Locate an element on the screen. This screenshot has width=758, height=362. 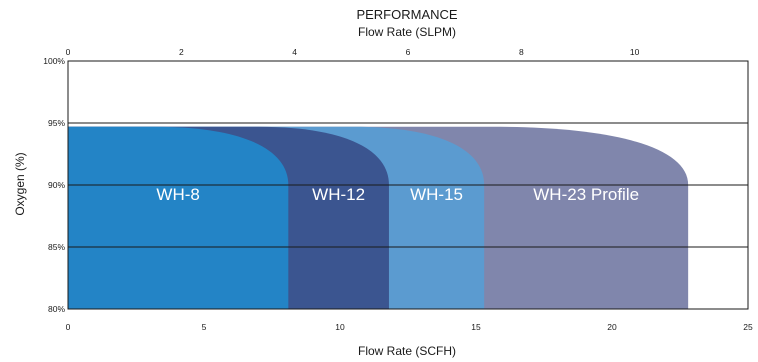
top-tick-6: 6 is located at coordinates (408, 52).